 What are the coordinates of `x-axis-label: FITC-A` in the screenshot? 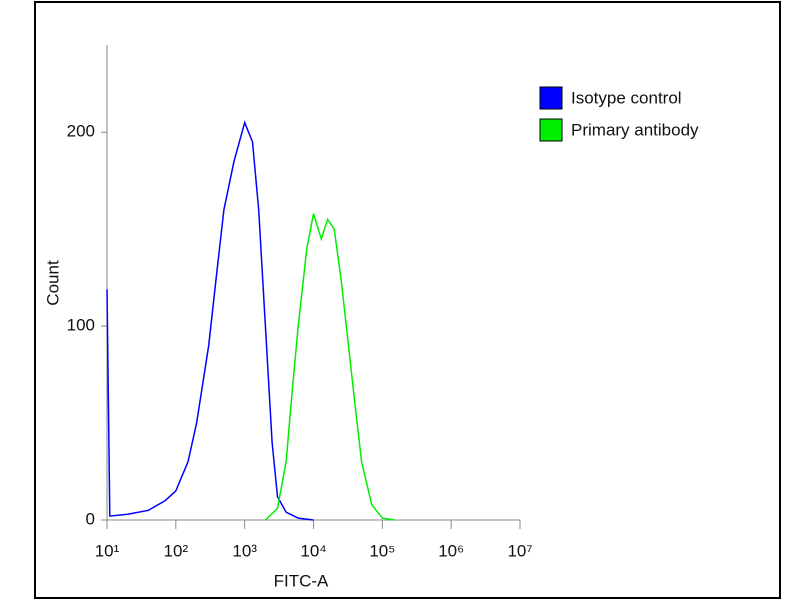 It's located at (301, 580).